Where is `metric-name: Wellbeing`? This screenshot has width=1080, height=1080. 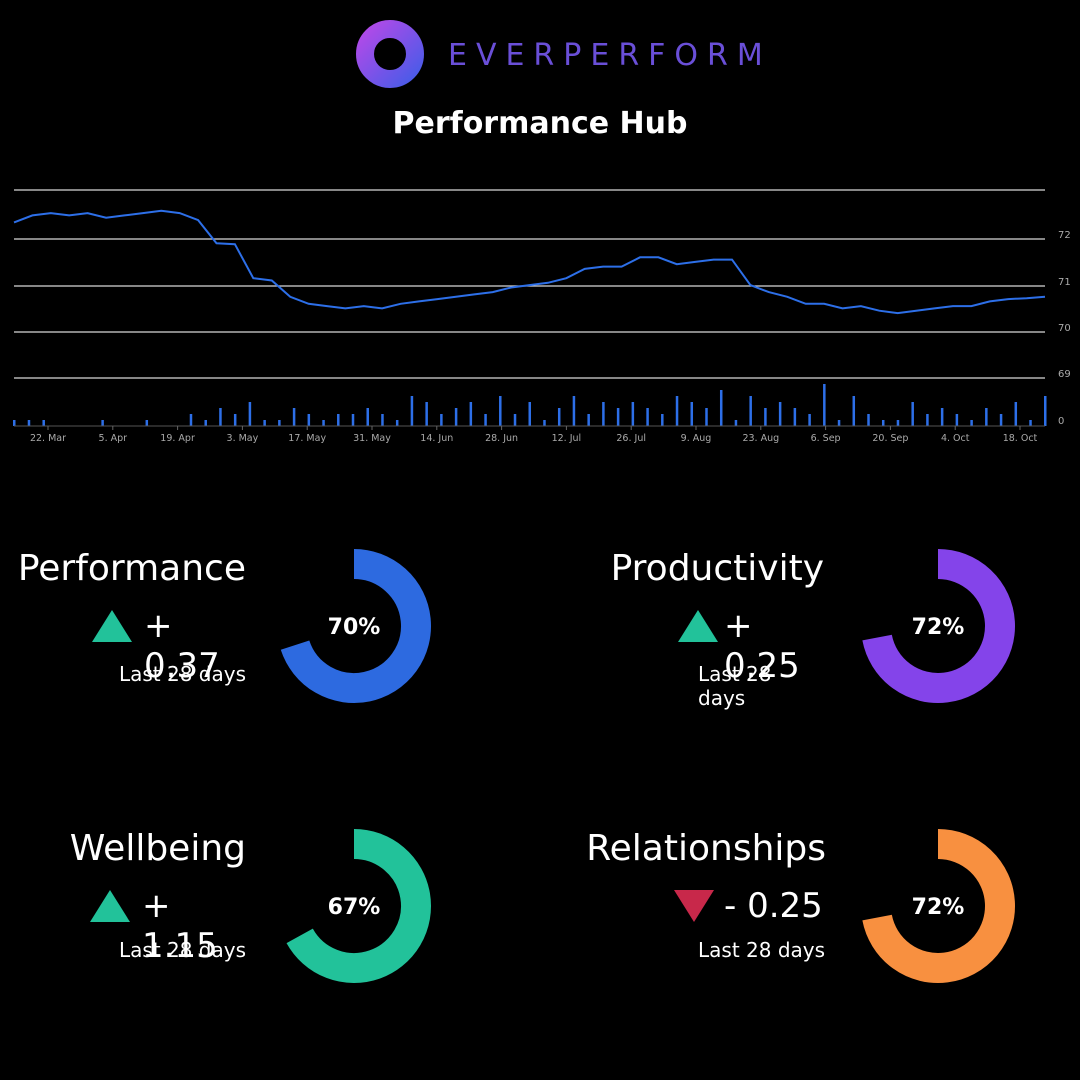 metric-name: Wellbeing is located at coordinates (157, 848).